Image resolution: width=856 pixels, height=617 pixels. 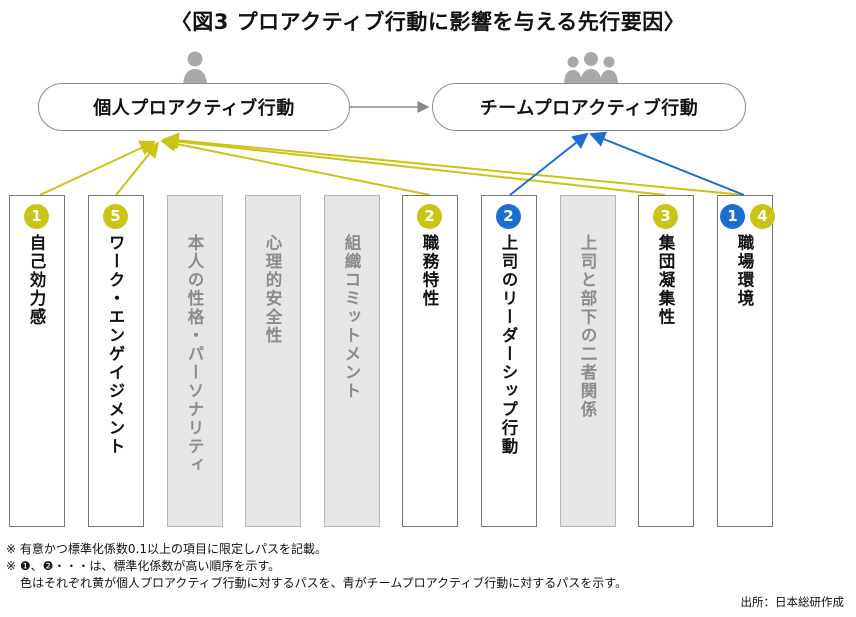 What do you see at coordinates (351, 317) in the screenshot?
I see `factor-label: 組織コミットメント` at bounding box center [351, 317].